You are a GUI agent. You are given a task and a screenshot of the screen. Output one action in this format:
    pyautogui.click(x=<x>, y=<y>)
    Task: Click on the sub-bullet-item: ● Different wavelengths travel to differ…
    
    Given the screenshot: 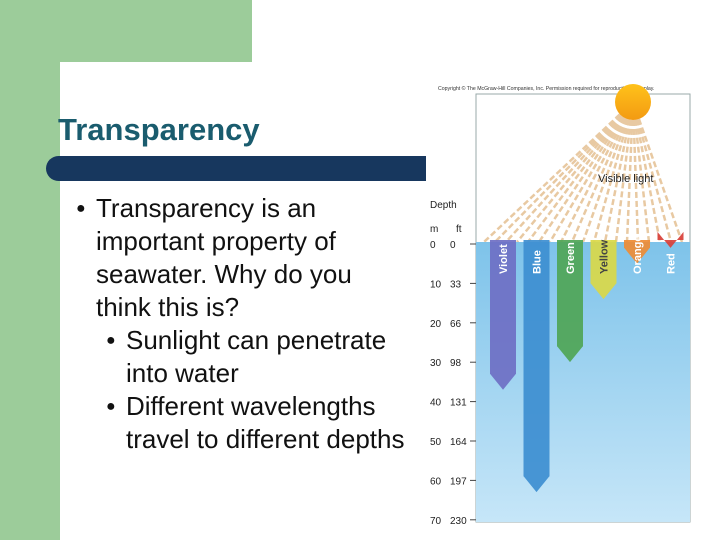 What is the action you would take?
    pyautogui.click(x=242, y=423)
    